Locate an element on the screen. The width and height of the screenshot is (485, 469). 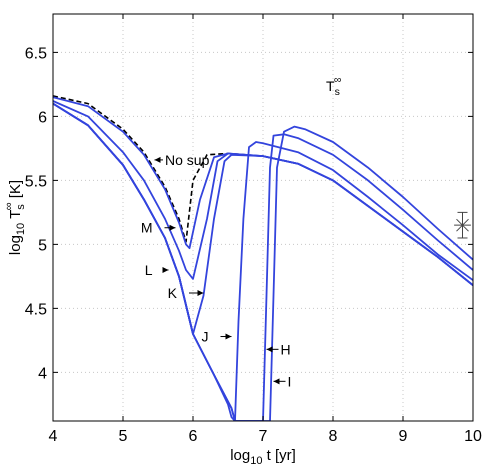
observation-marker is located at coordinates (462, 225).